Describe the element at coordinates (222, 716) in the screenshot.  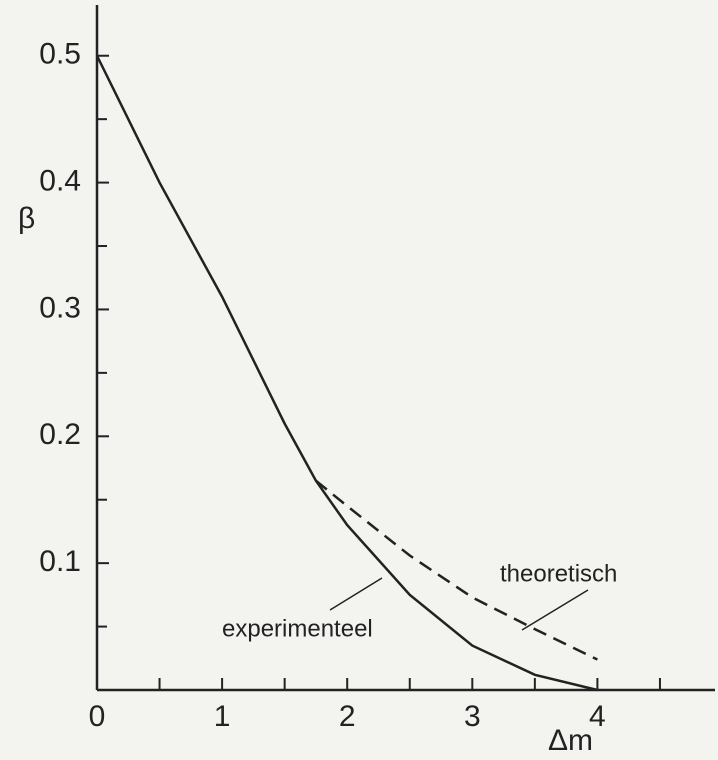
I see `x-tick-label: 1` at that location.